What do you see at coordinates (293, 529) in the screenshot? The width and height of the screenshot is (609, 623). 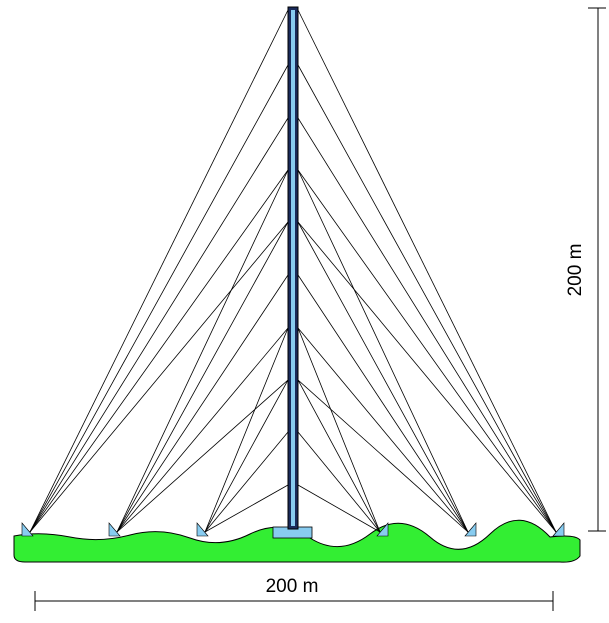 I see `anchors` at bounding box center [293, 529].